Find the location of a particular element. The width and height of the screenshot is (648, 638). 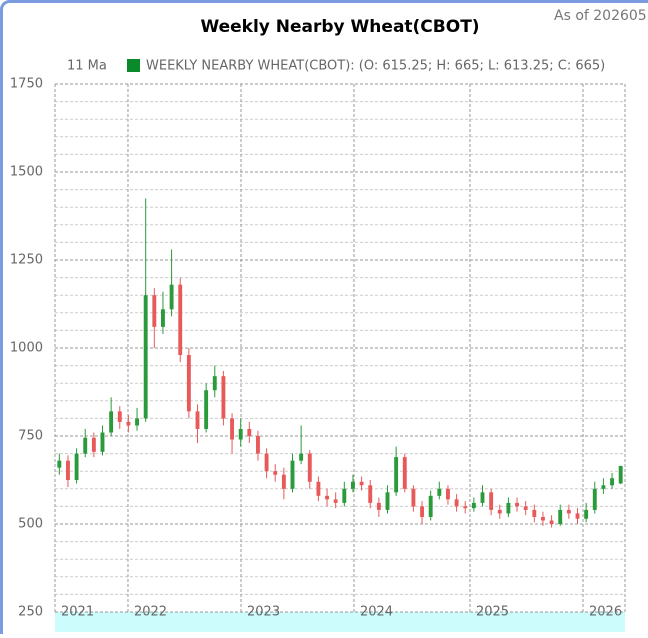

y-tick-label: 1250 is located at coordinates (26, 260).